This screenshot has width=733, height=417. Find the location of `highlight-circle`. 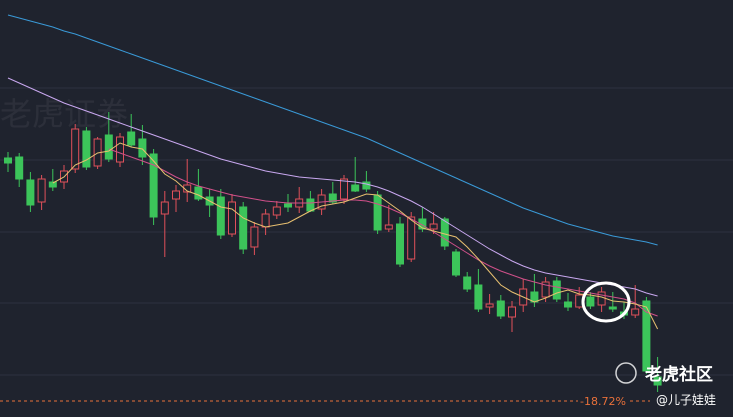

highlight-circle is located at coordinates (606, 302).